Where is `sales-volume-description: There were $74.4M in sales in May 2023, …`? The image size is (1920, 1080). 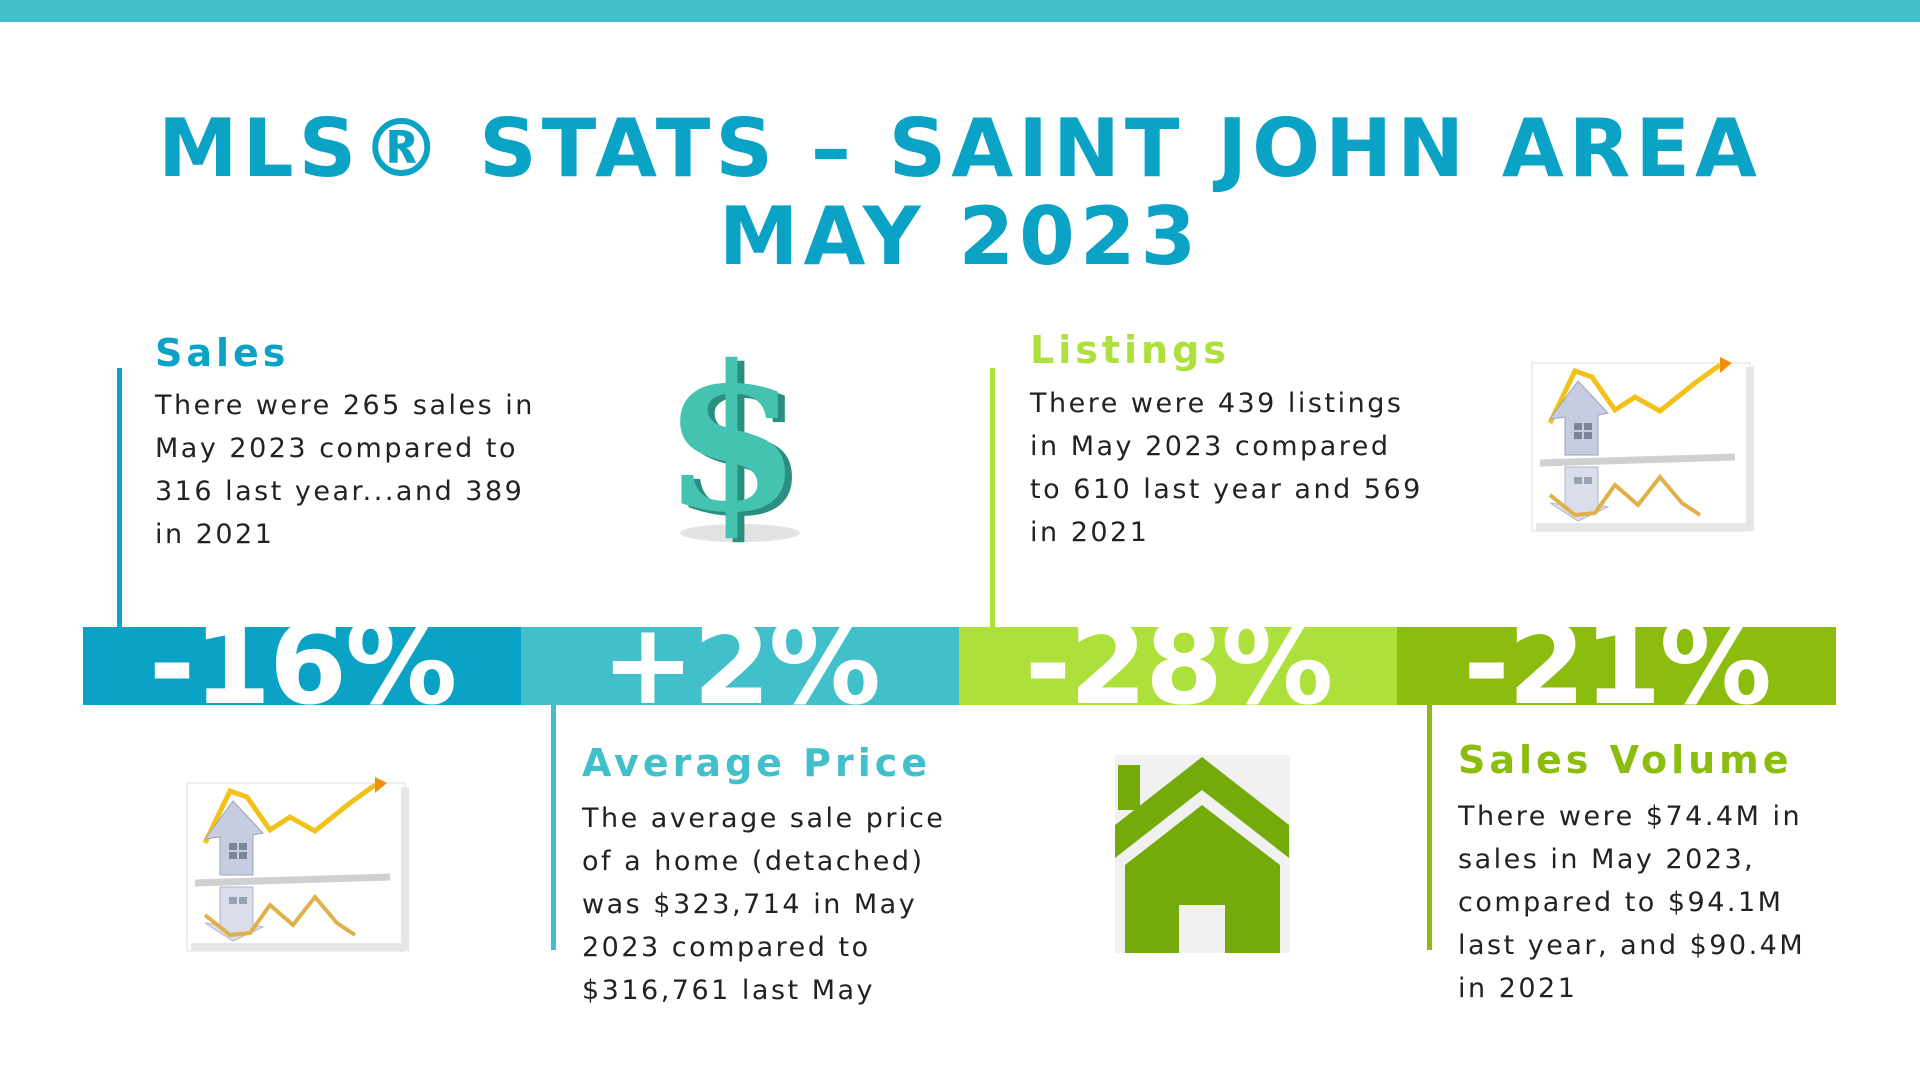 sales-volume-description: There were $74.4M in sales in May 2023, … is located at coordinates (1632, 902).